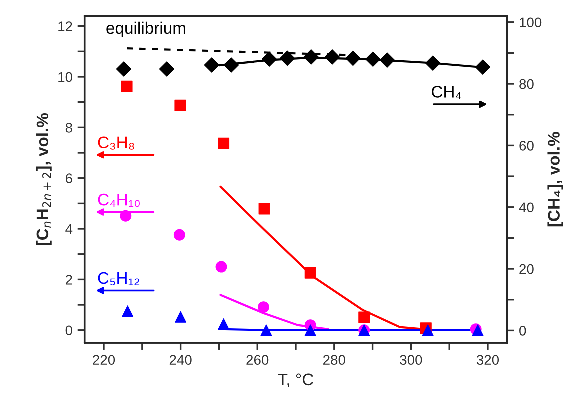  Describe the element at coordinates (65, 27) in the screenshot. I see `y-tick-label: 12` at that location.